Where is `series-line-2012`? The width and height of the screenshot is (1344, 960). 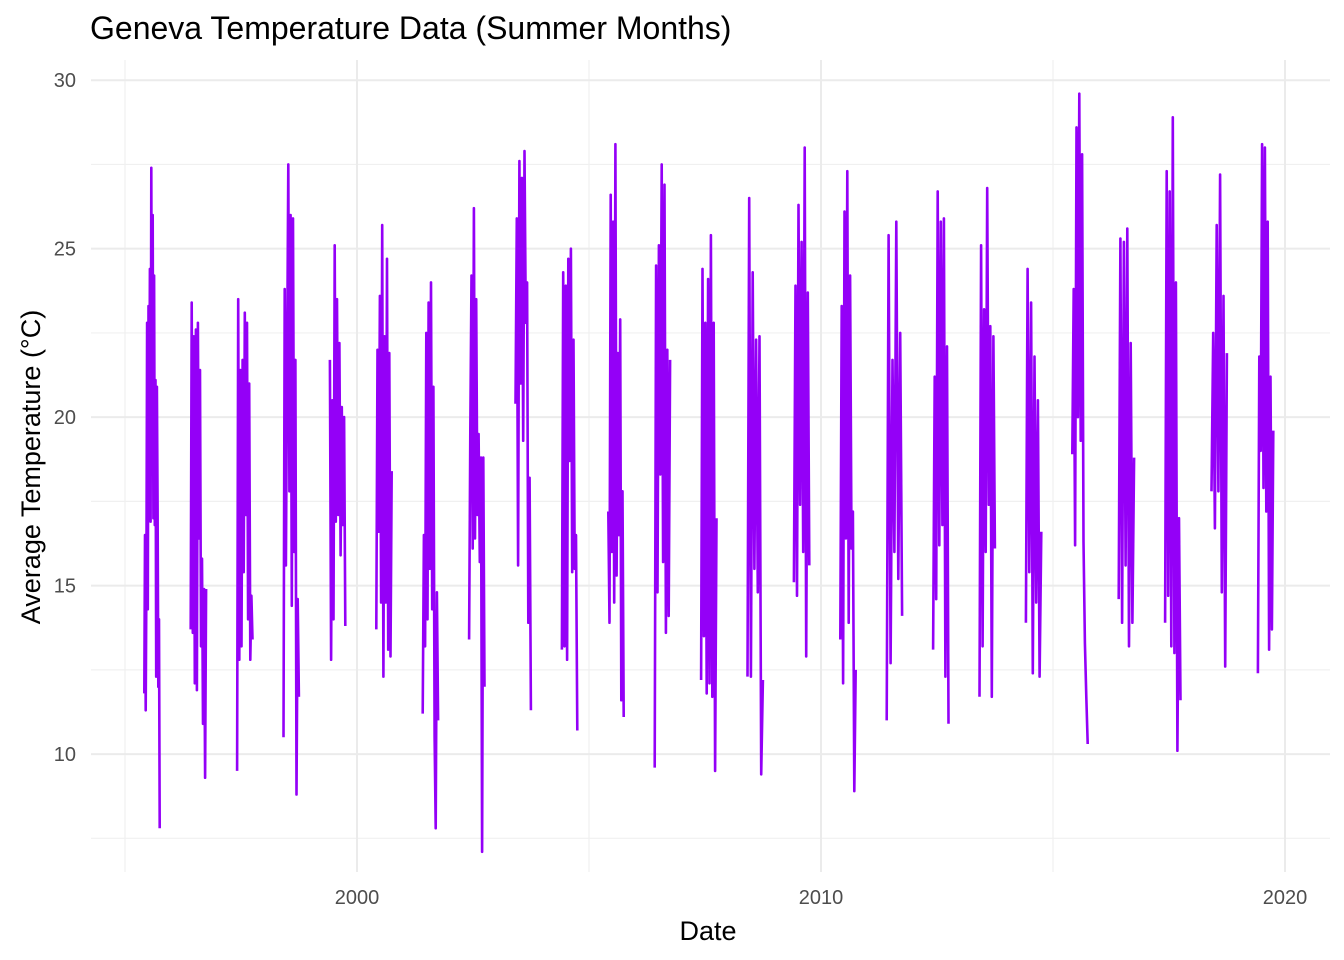 series-line-2012 is located at coordinates (940, 457).